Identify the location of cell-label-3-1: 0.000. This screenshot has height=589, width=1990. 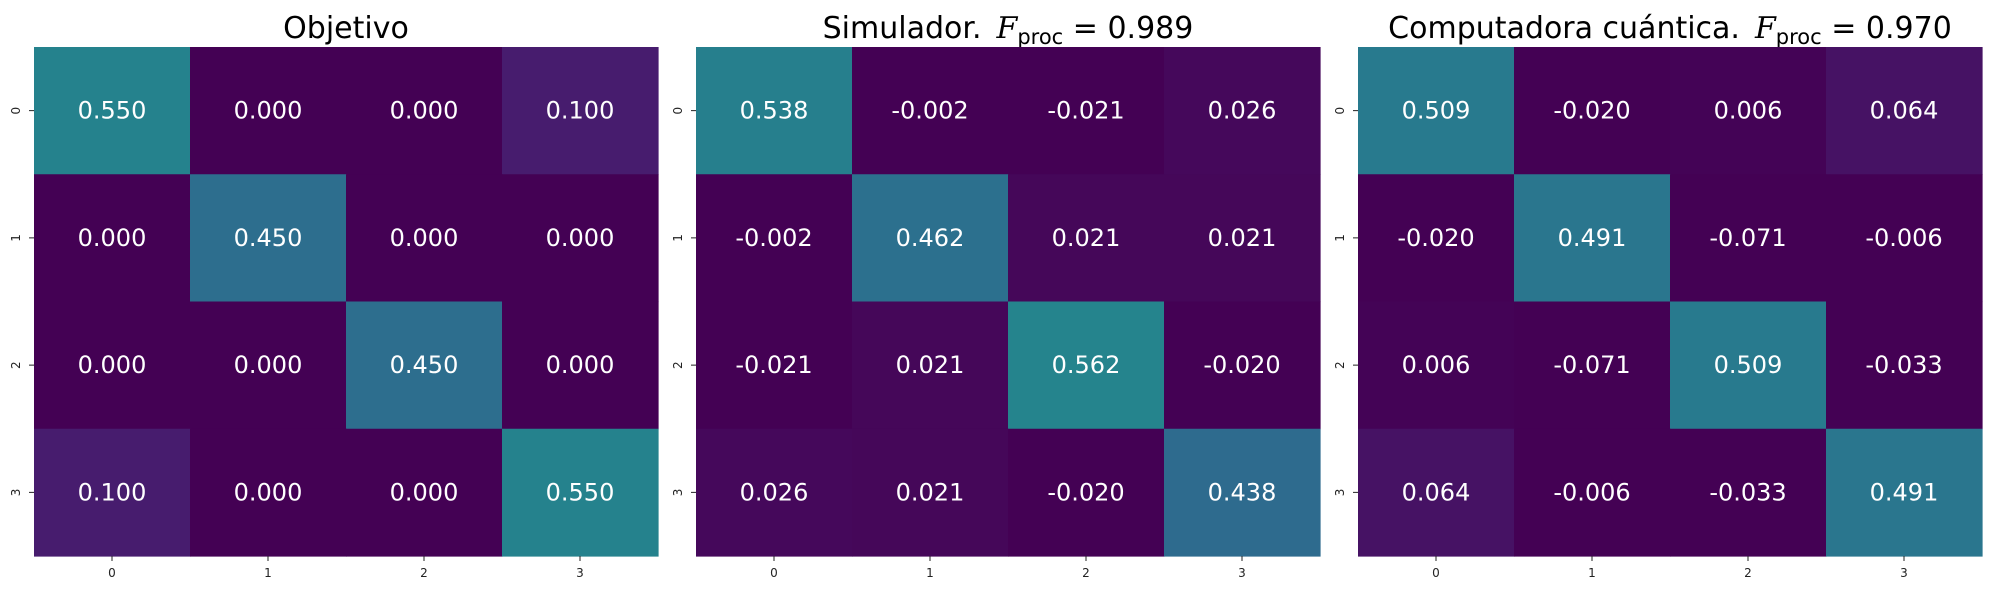
(268, 492).